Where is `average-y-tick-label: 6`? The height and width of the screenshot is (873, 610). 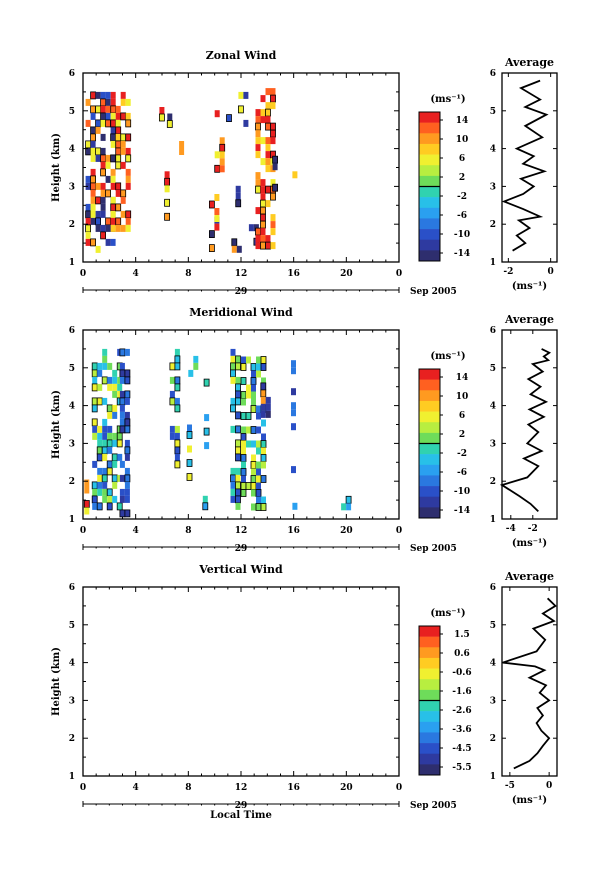 average-y-tick-label: 6 is located at coordinates (493, 331).